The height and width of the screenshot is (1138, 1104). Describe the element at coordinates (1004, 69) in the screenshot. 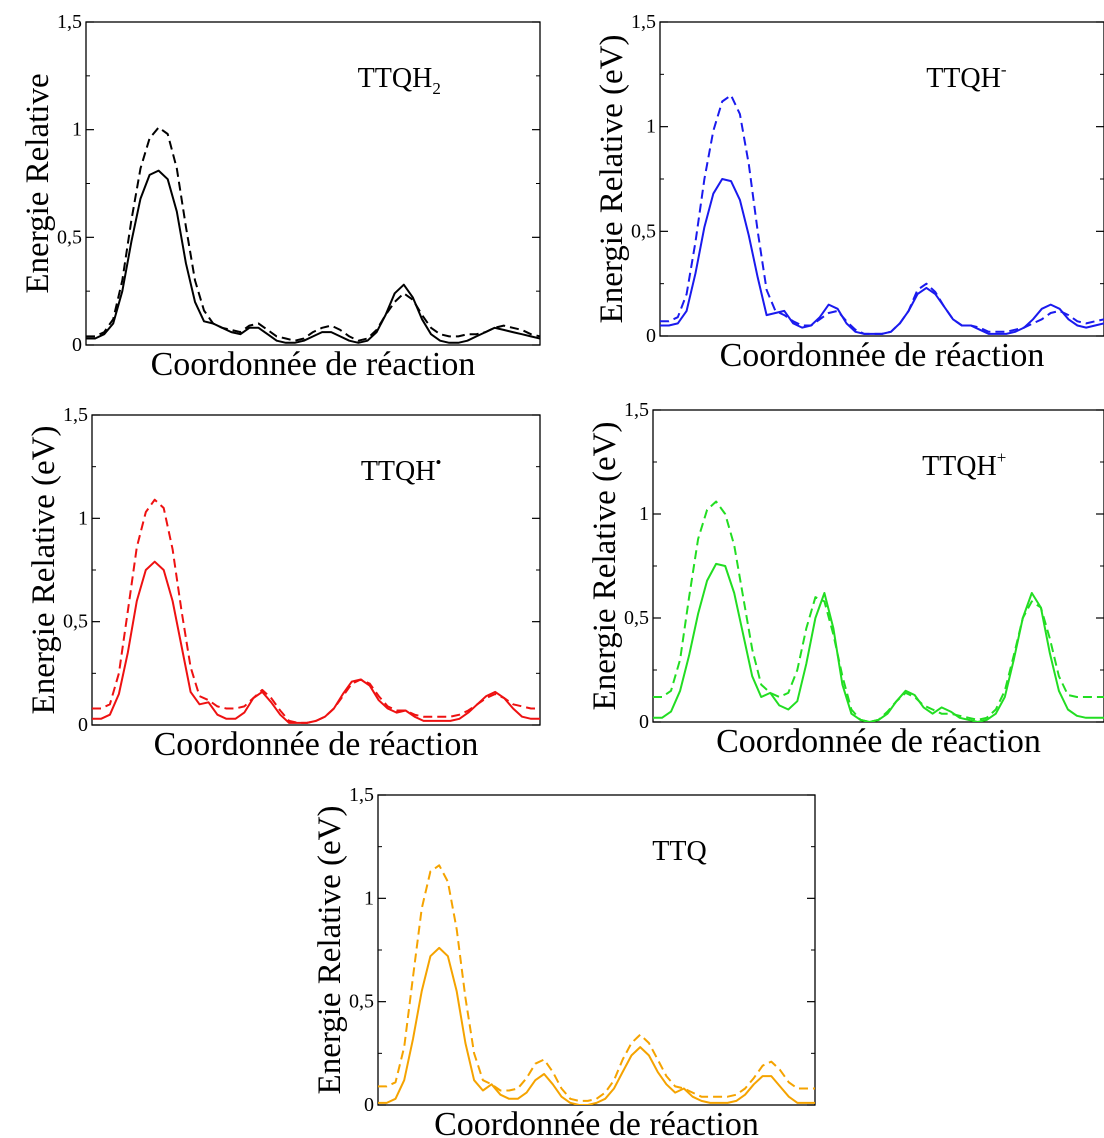

I see `panel-title-superscript: -` at that location.